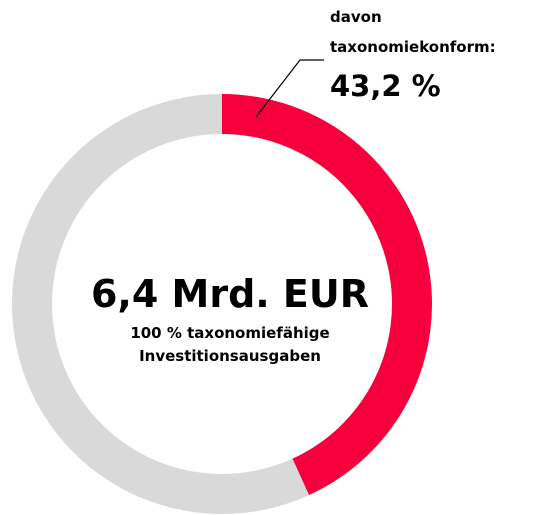 This screenshot has height=515, width=536. Describe the element at coordinates (356, 17) in the screenshot. I see `annotation-line: davon` at that location.